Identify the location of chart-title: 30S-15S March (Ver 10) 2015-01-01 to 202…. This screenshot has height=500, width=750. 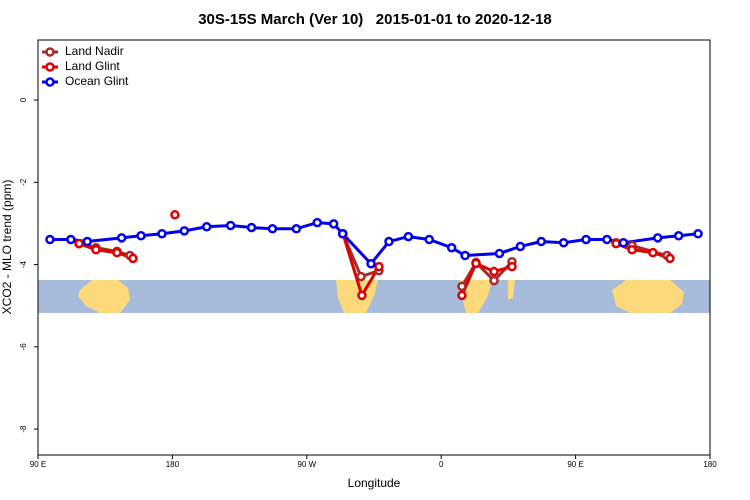
(375, 19).